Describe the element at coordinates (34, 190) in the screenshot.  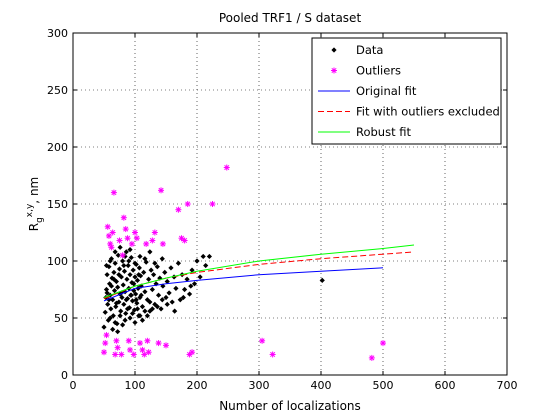
I see `y-label-unit: , nm` at that location.